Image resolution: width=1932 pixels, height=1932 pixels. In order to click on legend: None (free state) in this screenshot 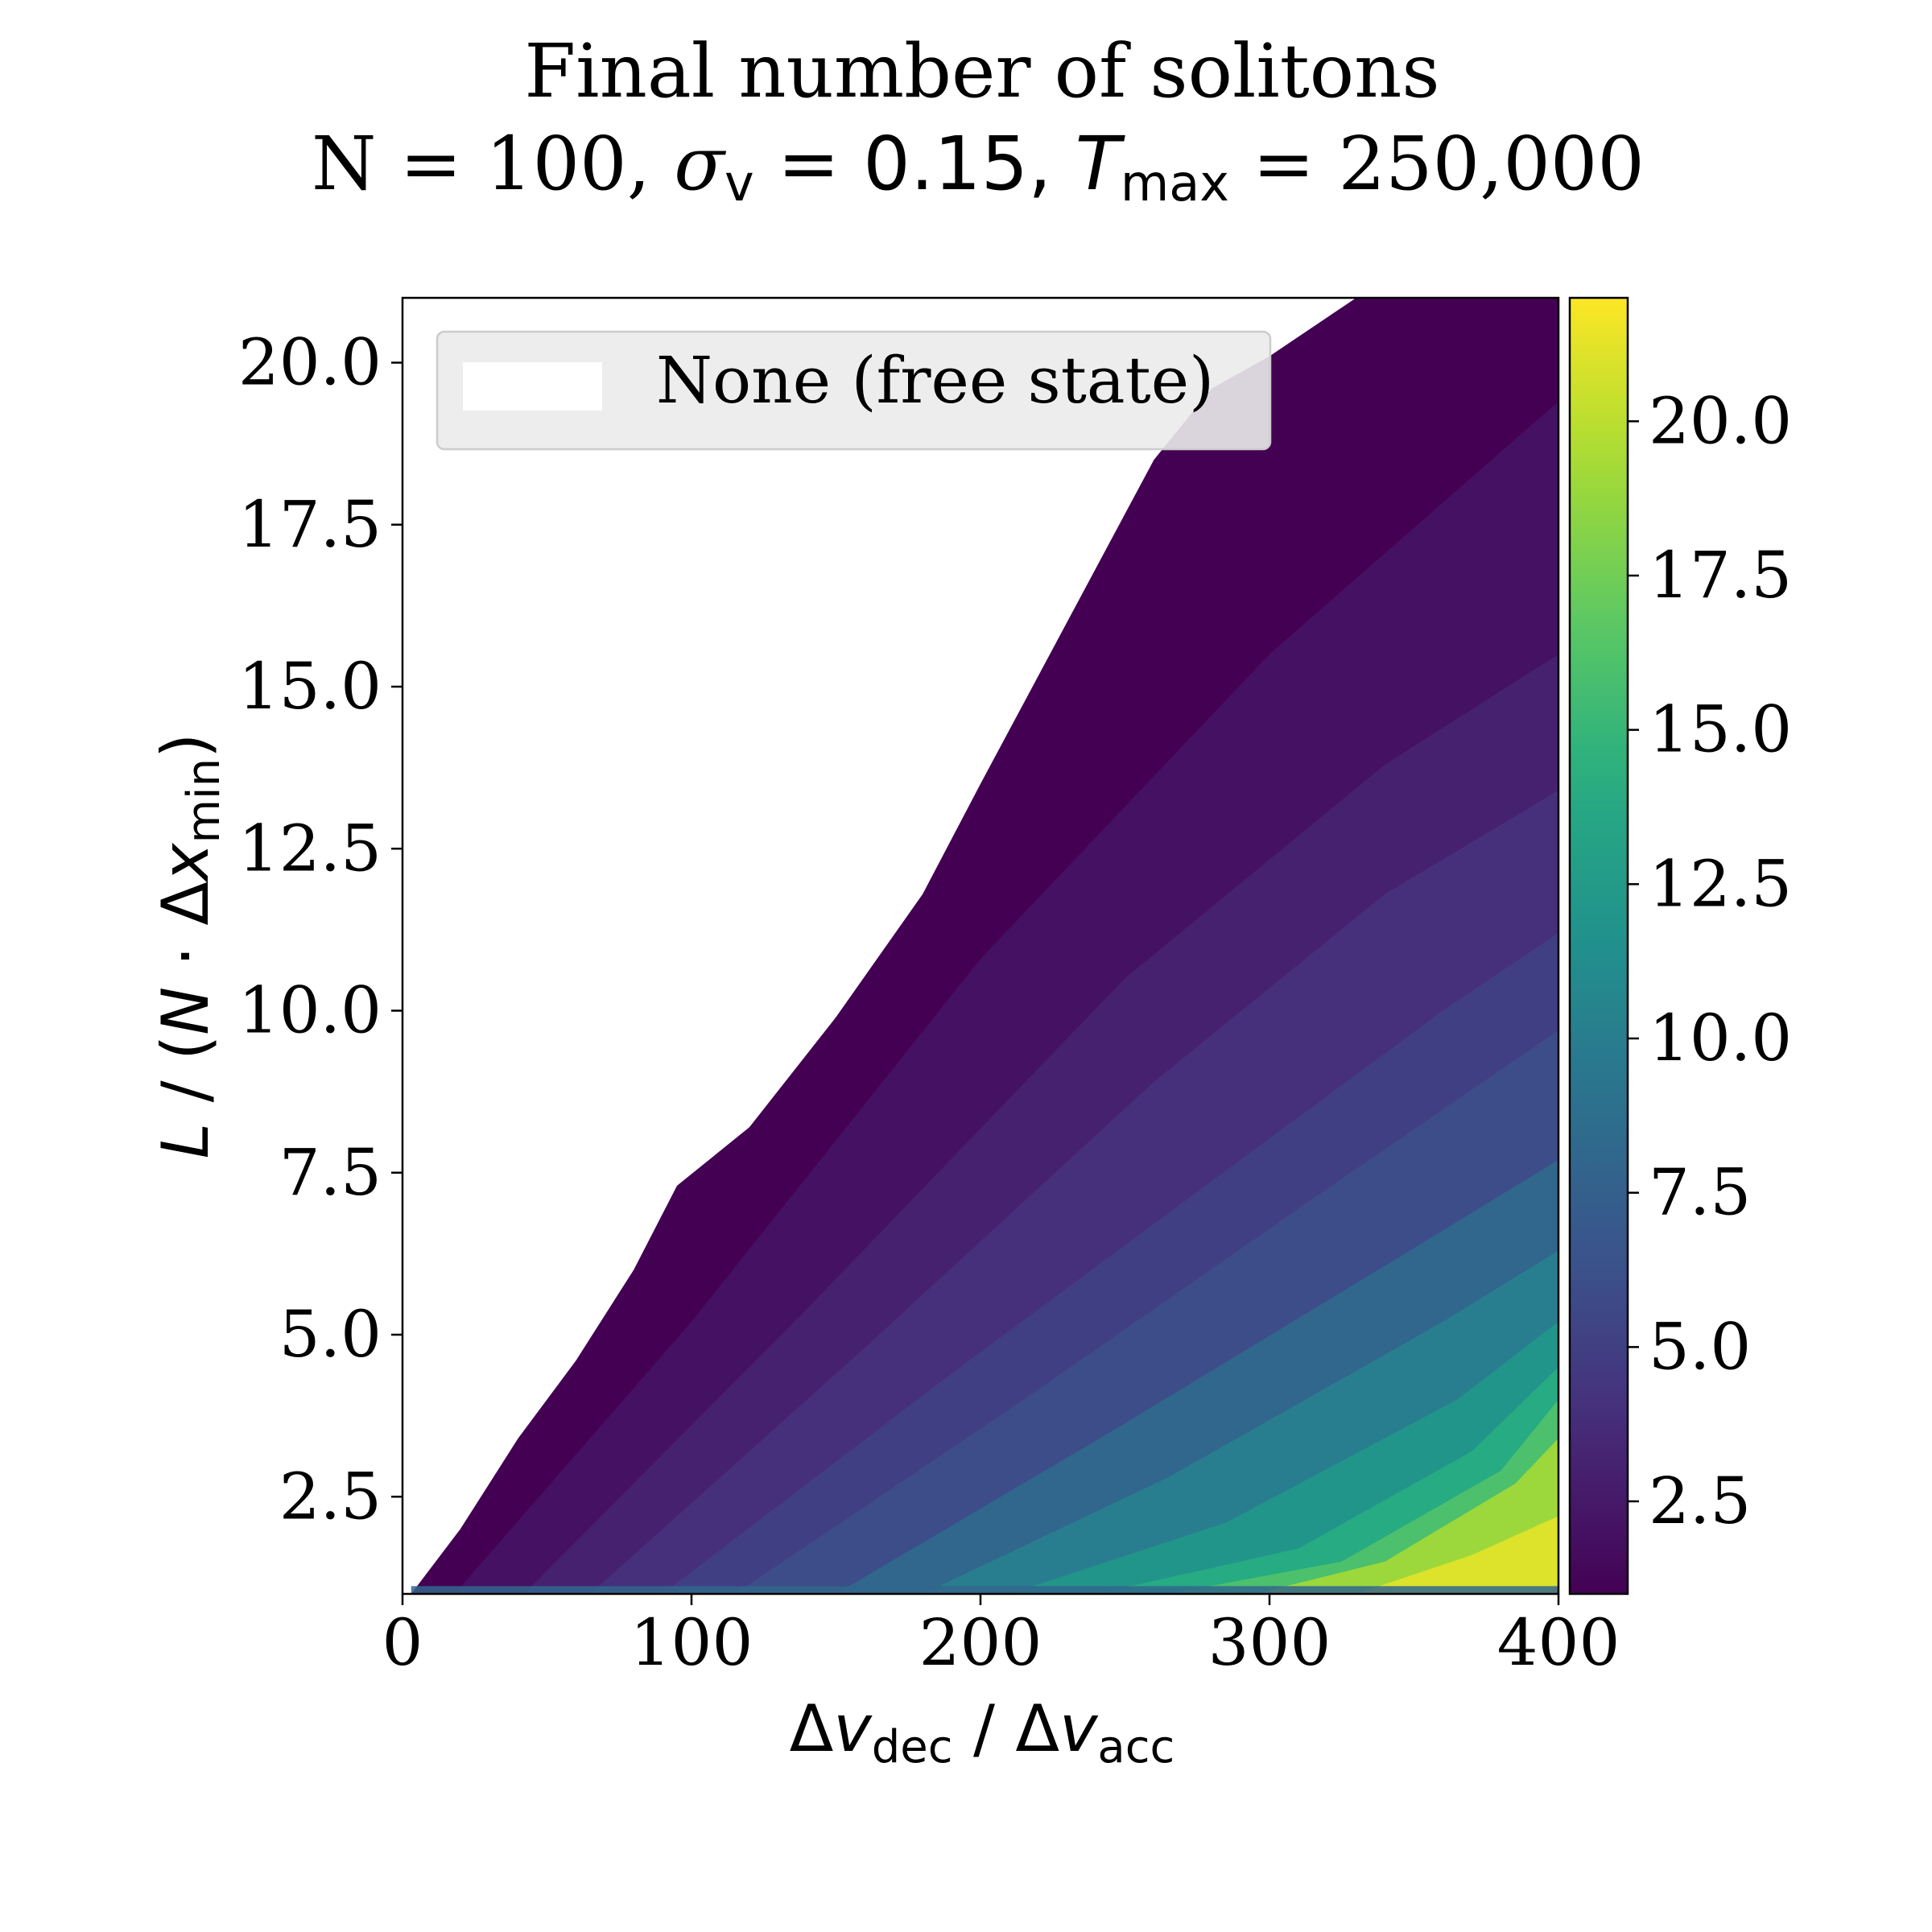, I will do `click(854, 390)`.